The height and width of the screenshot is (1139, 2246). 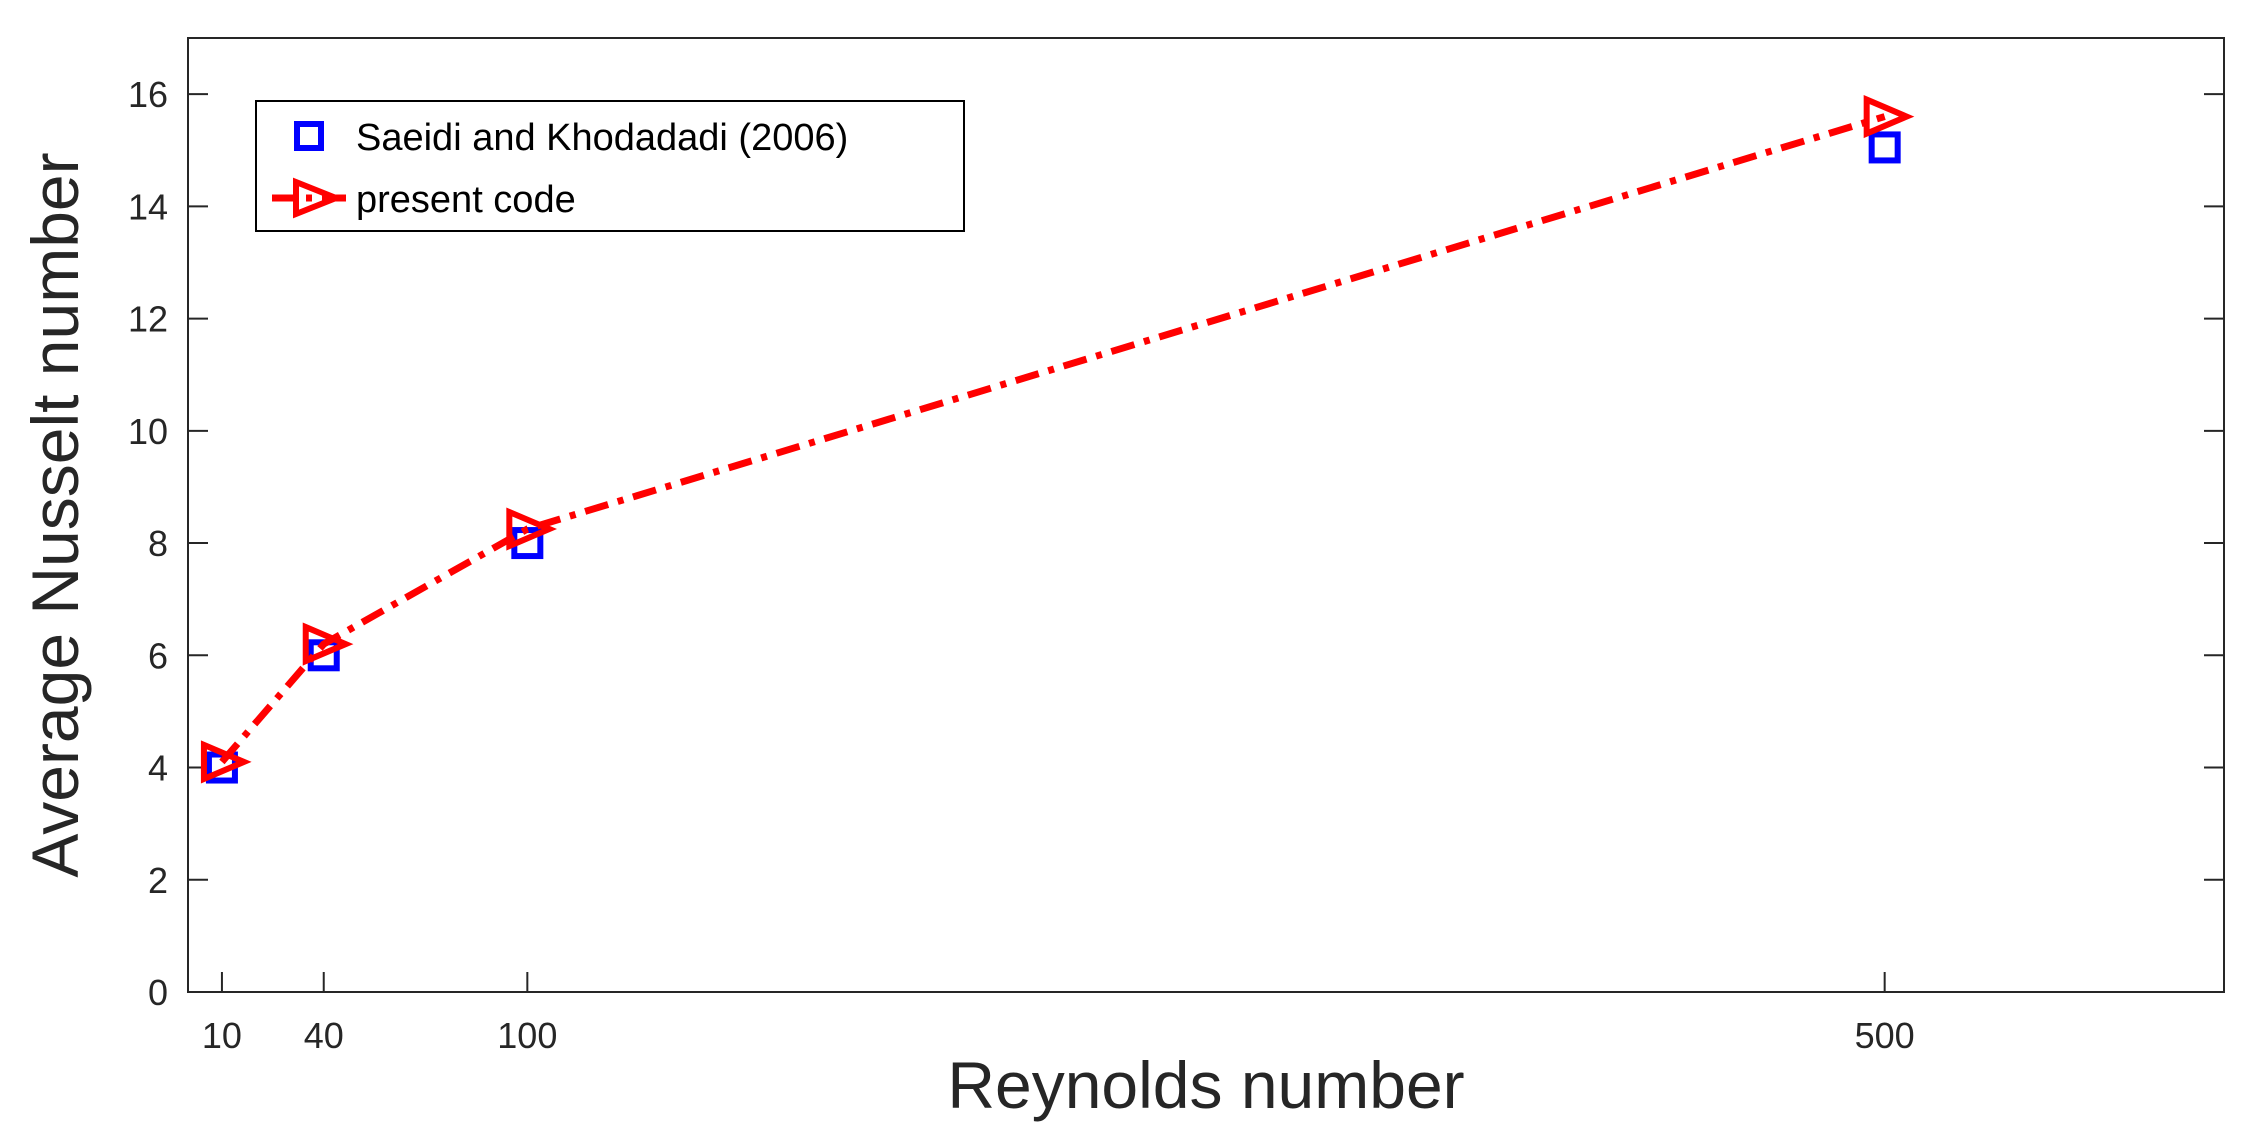 I want to click on y-tick-label: 0, so click(x=158, y=992).